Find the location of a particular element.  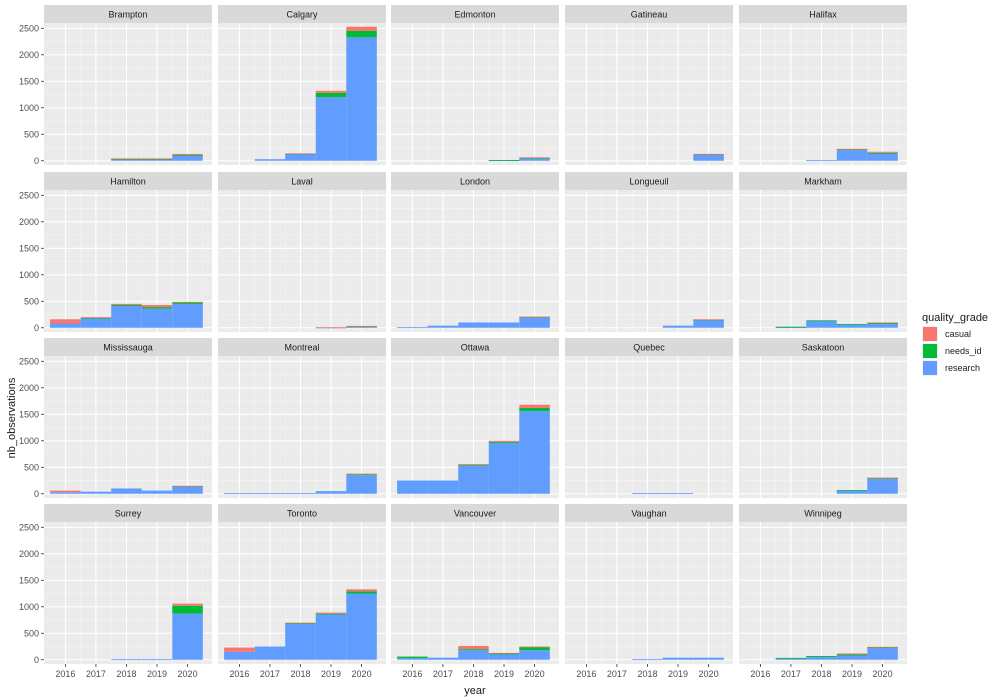

bar-montreal-2017-research is located at coordinates (270, 494).